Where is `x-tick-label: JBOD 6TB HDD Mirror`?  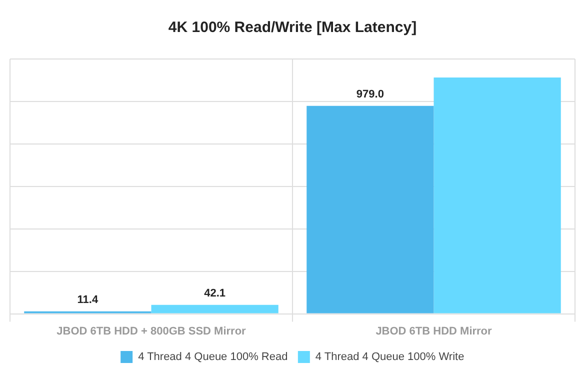 x-tick-label: JBOD 6TB HDD Mirror is located at coordinates (434, 331).